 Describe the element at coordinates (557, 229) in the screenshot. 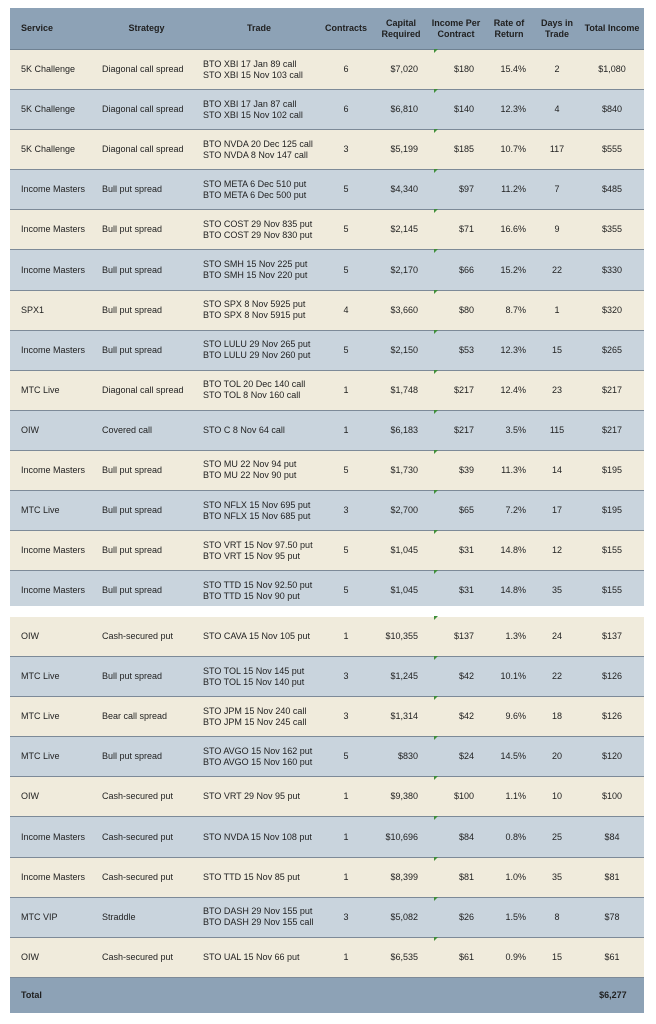

I see `days-cell: 9` at that location.